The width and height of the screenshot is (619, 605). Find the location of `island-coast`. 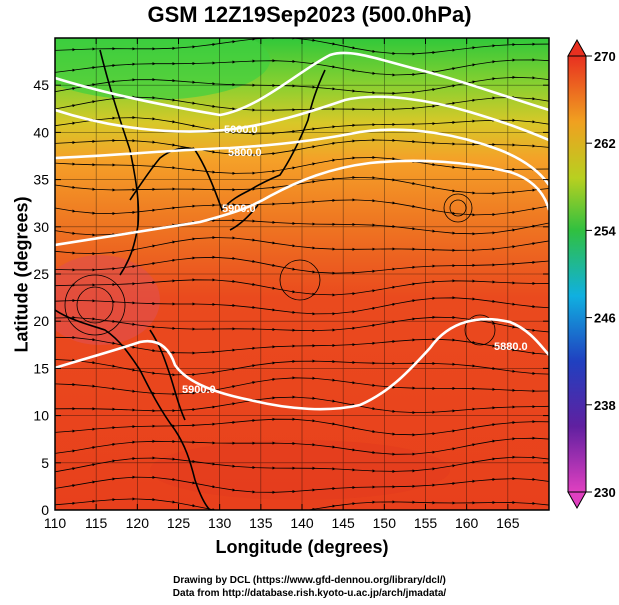

island-coast is located at coordinates (244, 217).